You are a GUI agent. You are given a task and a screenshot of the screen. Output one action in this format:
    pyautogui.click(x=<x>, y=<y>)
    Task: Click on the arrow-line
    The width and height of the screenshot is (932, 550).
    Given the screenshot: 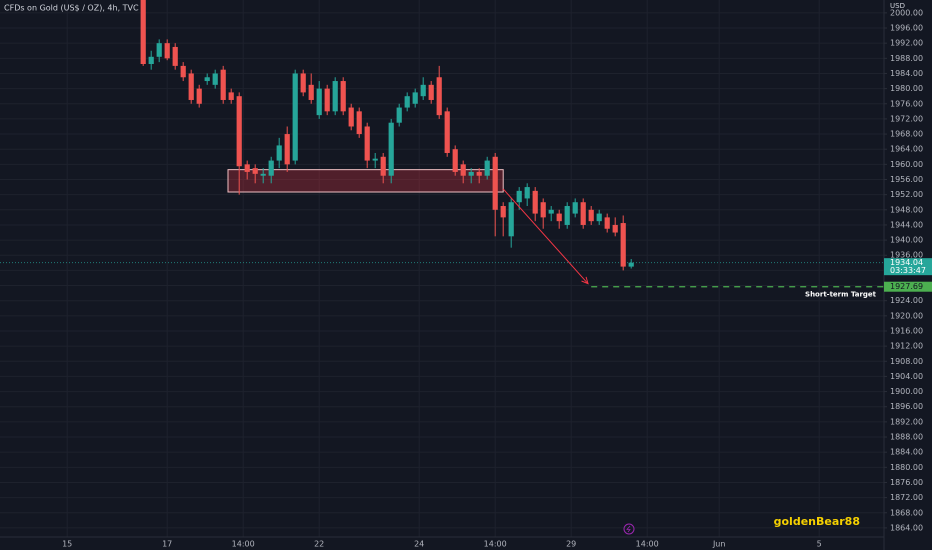 What is the action you would take?
    pyautogui.click(x=545, y=236)
    